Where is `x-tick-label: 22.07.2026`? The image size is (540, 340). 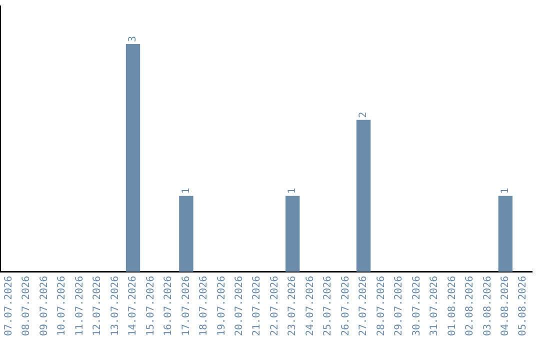 x-tick-label: 22.07.2026 is located at coordinates (274, 306).